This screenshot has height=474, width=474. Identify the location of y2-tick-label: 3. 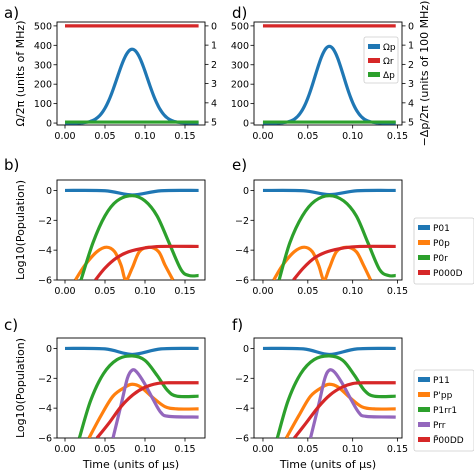
(411, 84).